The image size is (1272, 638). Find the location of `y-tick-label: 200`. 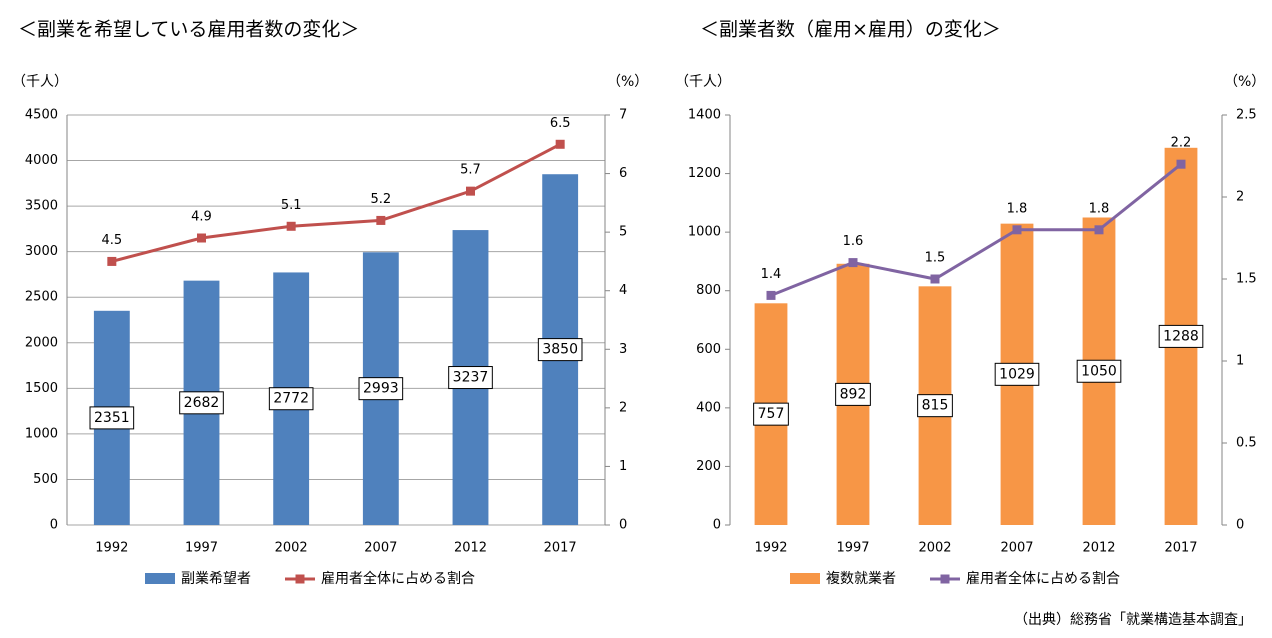

y-tick-label: 200 is located at coordinates (708, 466).